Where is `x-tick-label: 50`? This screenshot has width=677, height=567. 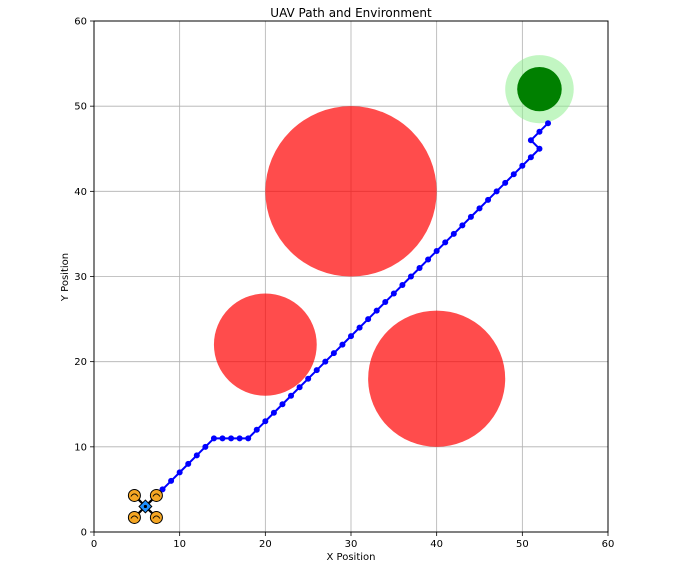
x-tick-label: 50 is located at coordinates (522, 544).